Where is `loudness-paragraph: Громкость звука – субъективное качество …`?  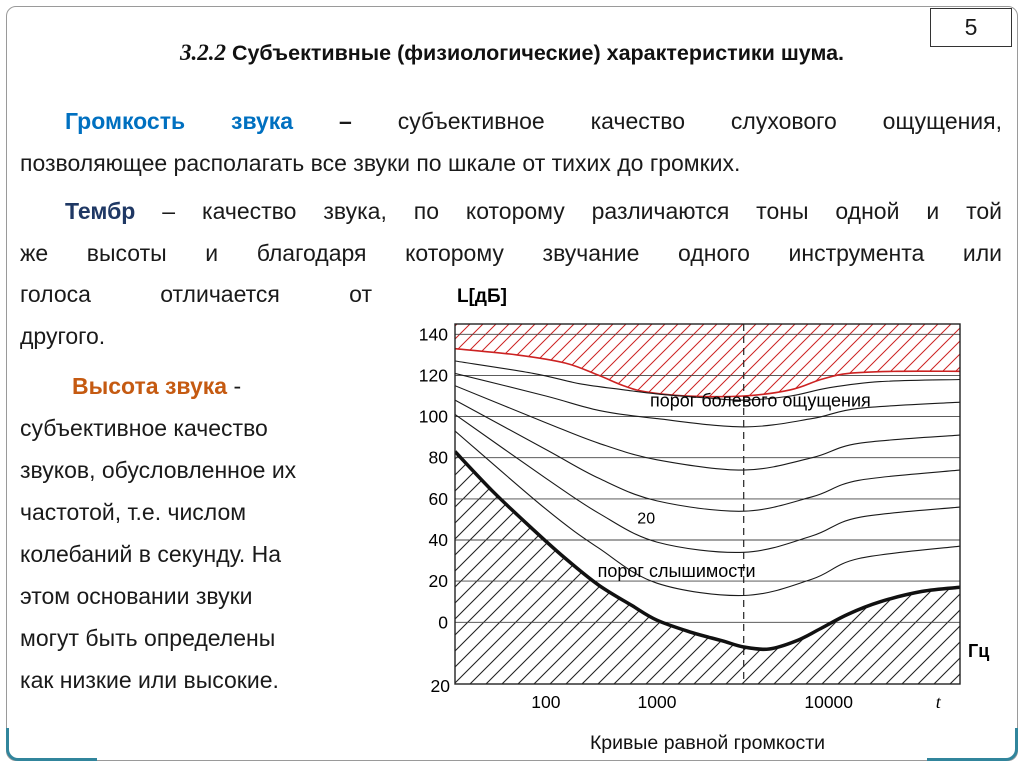 loudness-paragraph: Громкость звука – субъективное качество … is located at coordinates (511, 142).